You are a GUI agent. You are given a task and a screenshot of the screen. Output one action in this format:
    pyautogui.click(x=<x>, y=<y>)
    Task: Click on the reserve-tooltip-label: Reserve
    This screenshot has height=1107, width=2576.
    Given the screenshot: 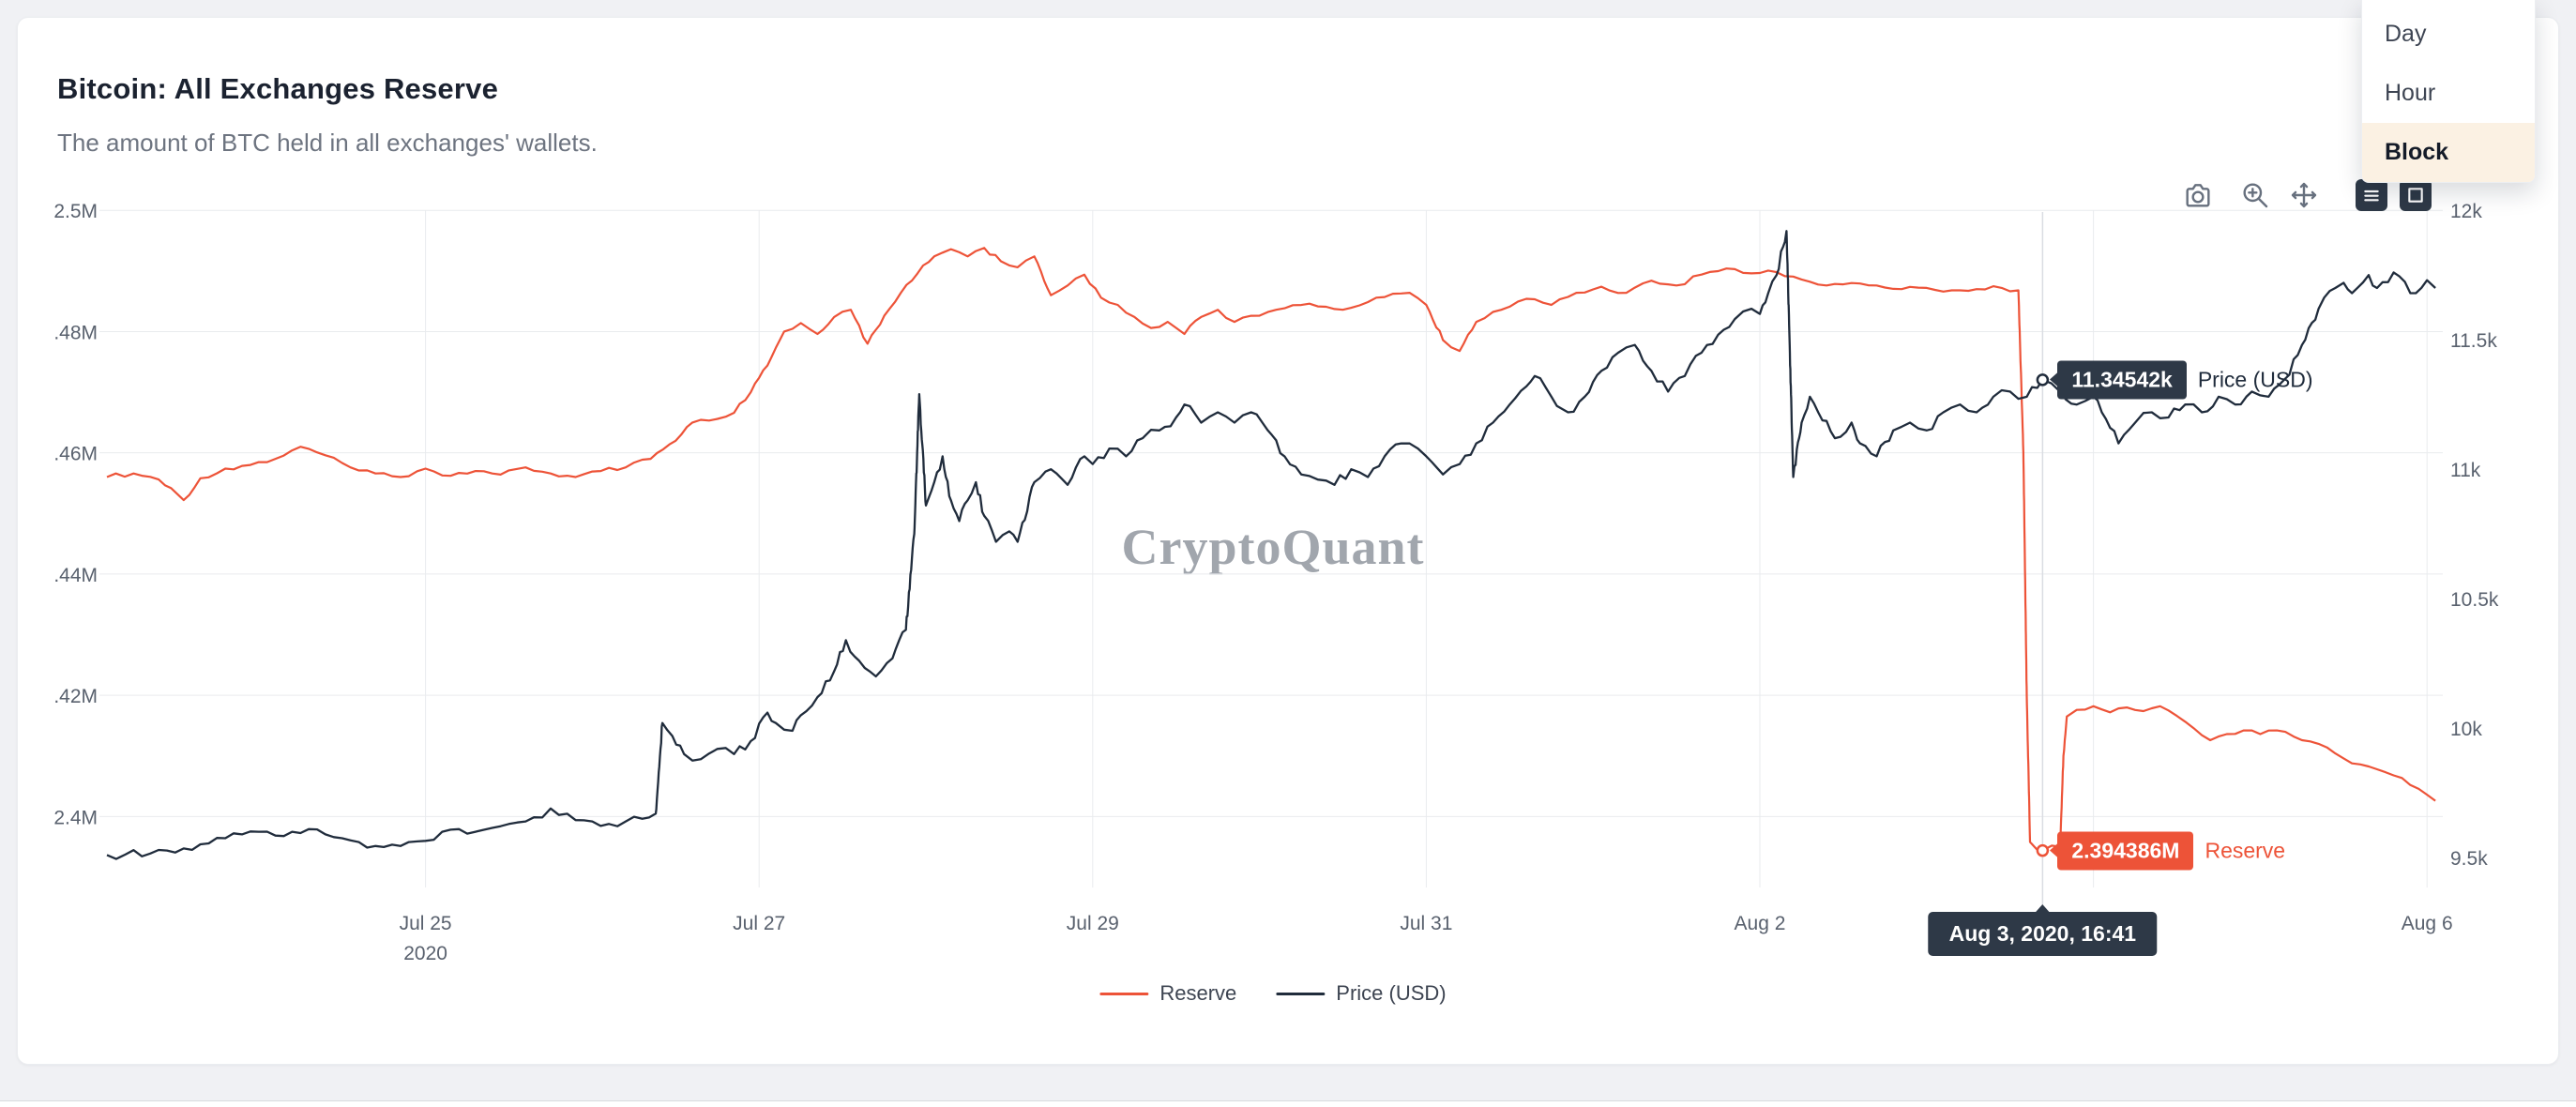 What is the action you would take?
    pyautogui.click(x=2245, y=850)
    